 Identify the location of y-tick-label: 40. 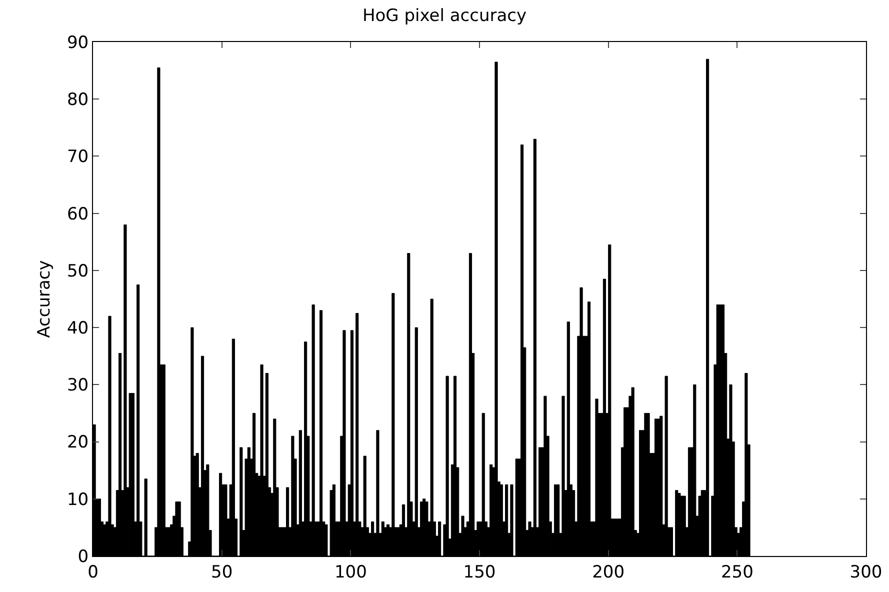
(77, 328).